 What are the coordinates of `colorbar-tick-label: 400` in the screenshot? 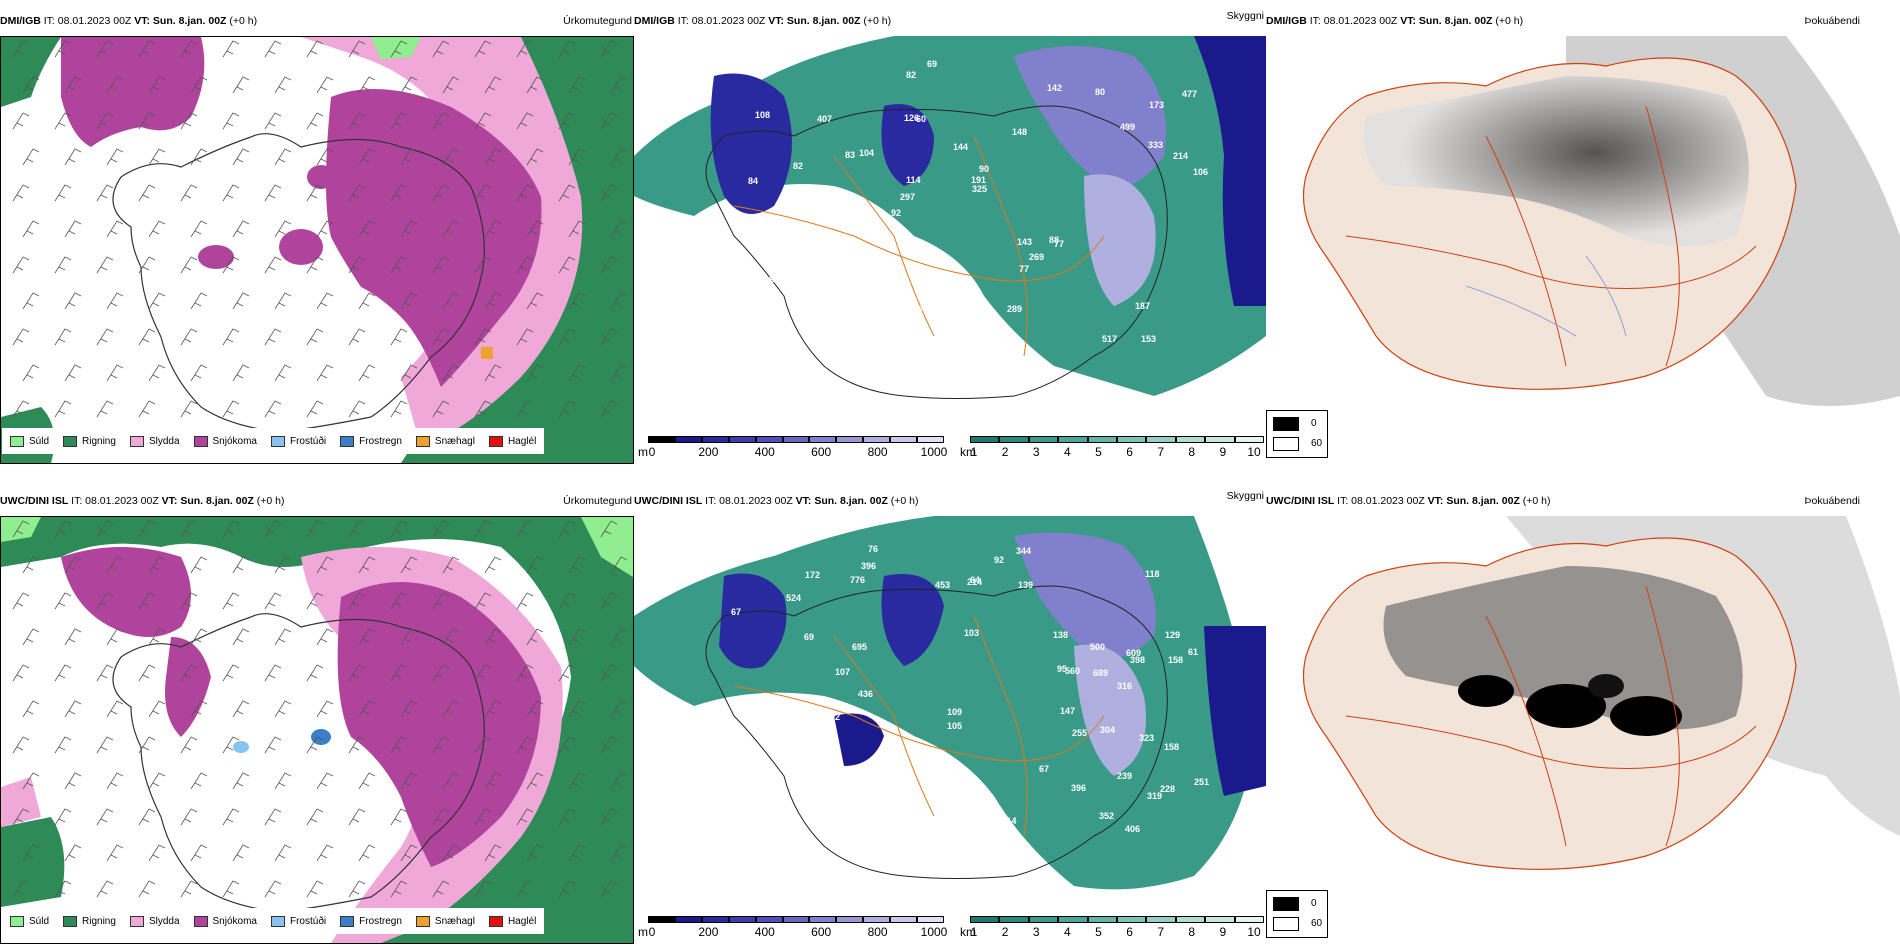 It's located at (764, 932).